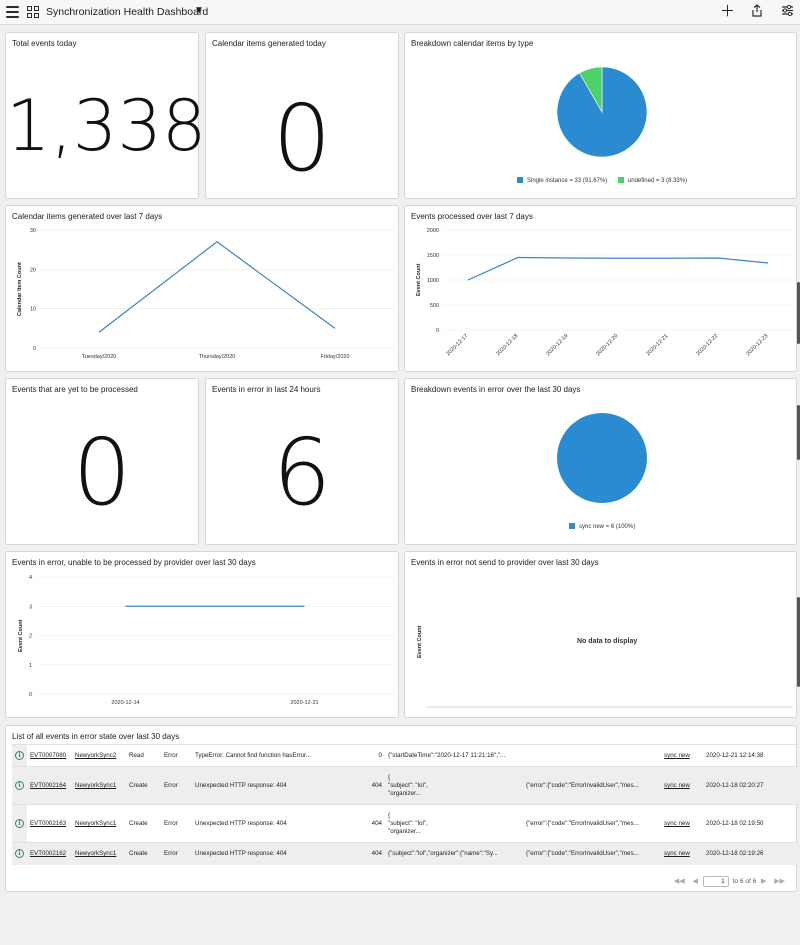  I want to click on calendar-items-today-card: Calendar items generated today 0, so click(302, 115).